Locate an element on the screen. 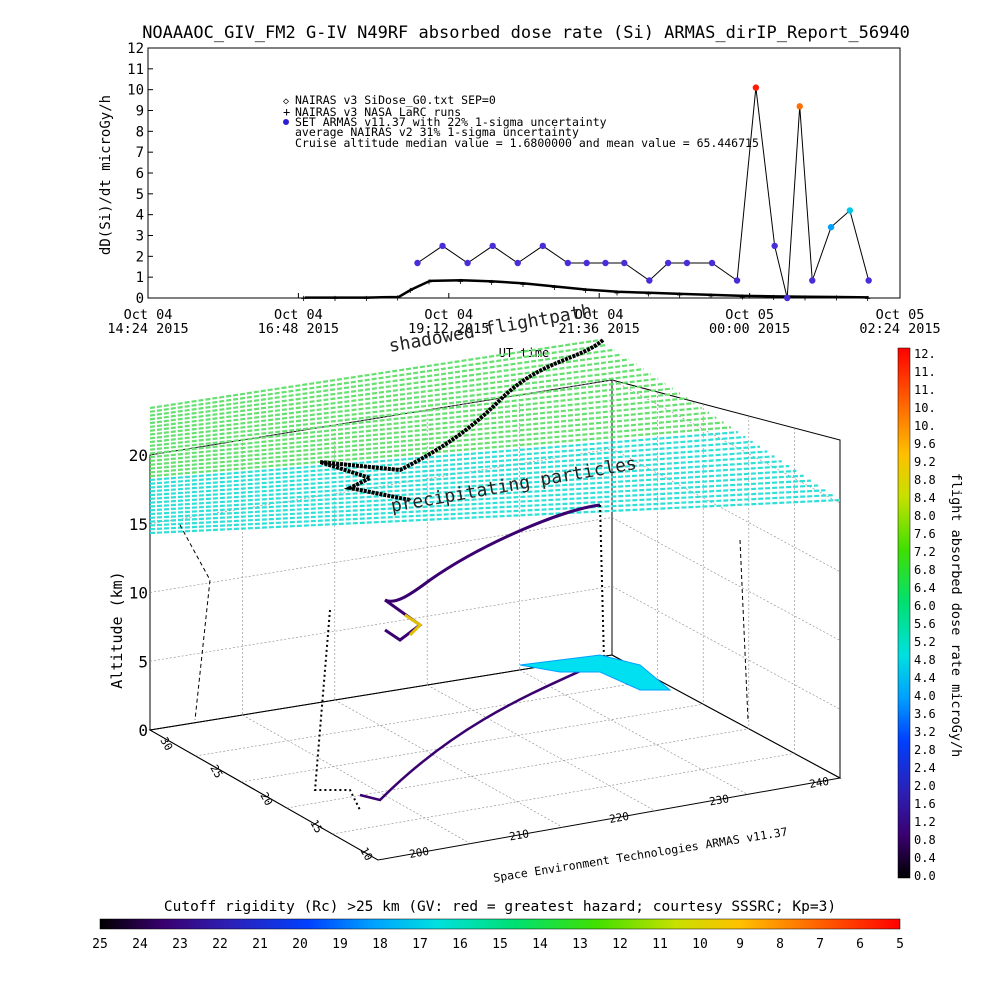  right-colorbar-tick: 7.2 is located at coordinates (925, 552).